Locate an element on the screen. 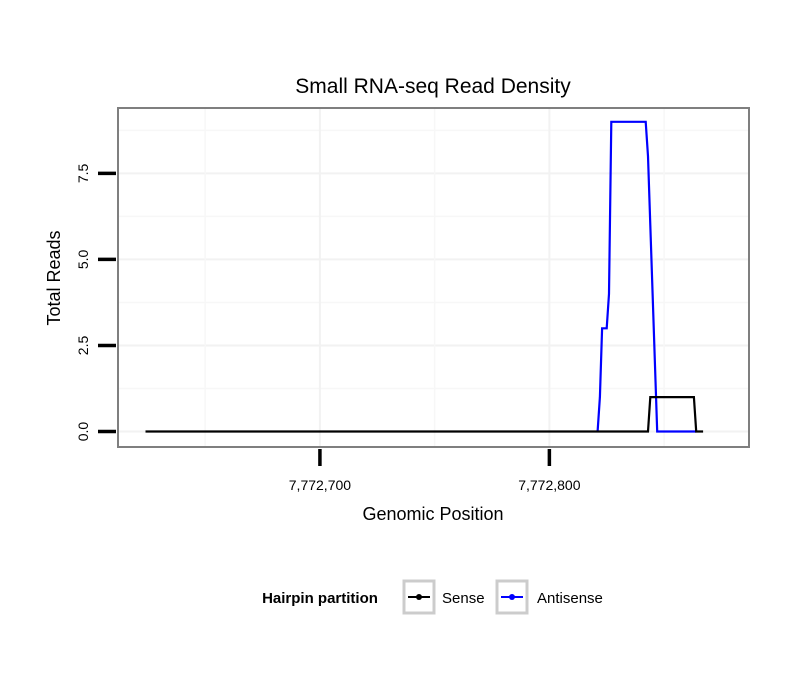 The height and width of the screenshot is (690, 810). y-tick-label: 0.0 is located at coordinates (83, 432).